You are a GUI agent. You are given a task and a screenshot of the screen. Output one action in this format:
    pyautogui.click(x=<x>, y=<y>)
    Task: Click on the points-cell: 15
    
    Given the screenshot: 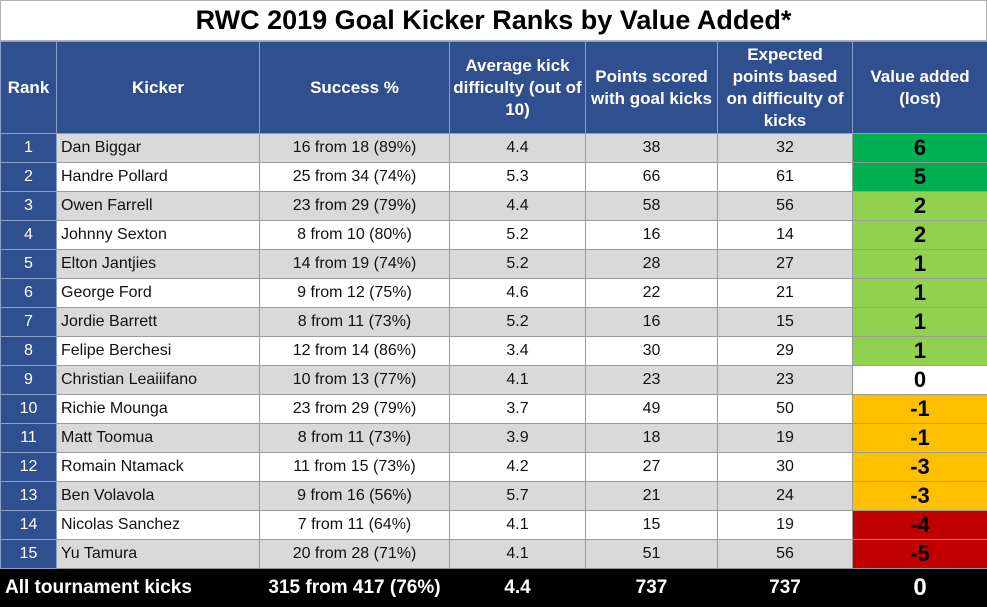 What is the action you would take?
    pyautogui.click(x=651, y=525)
    